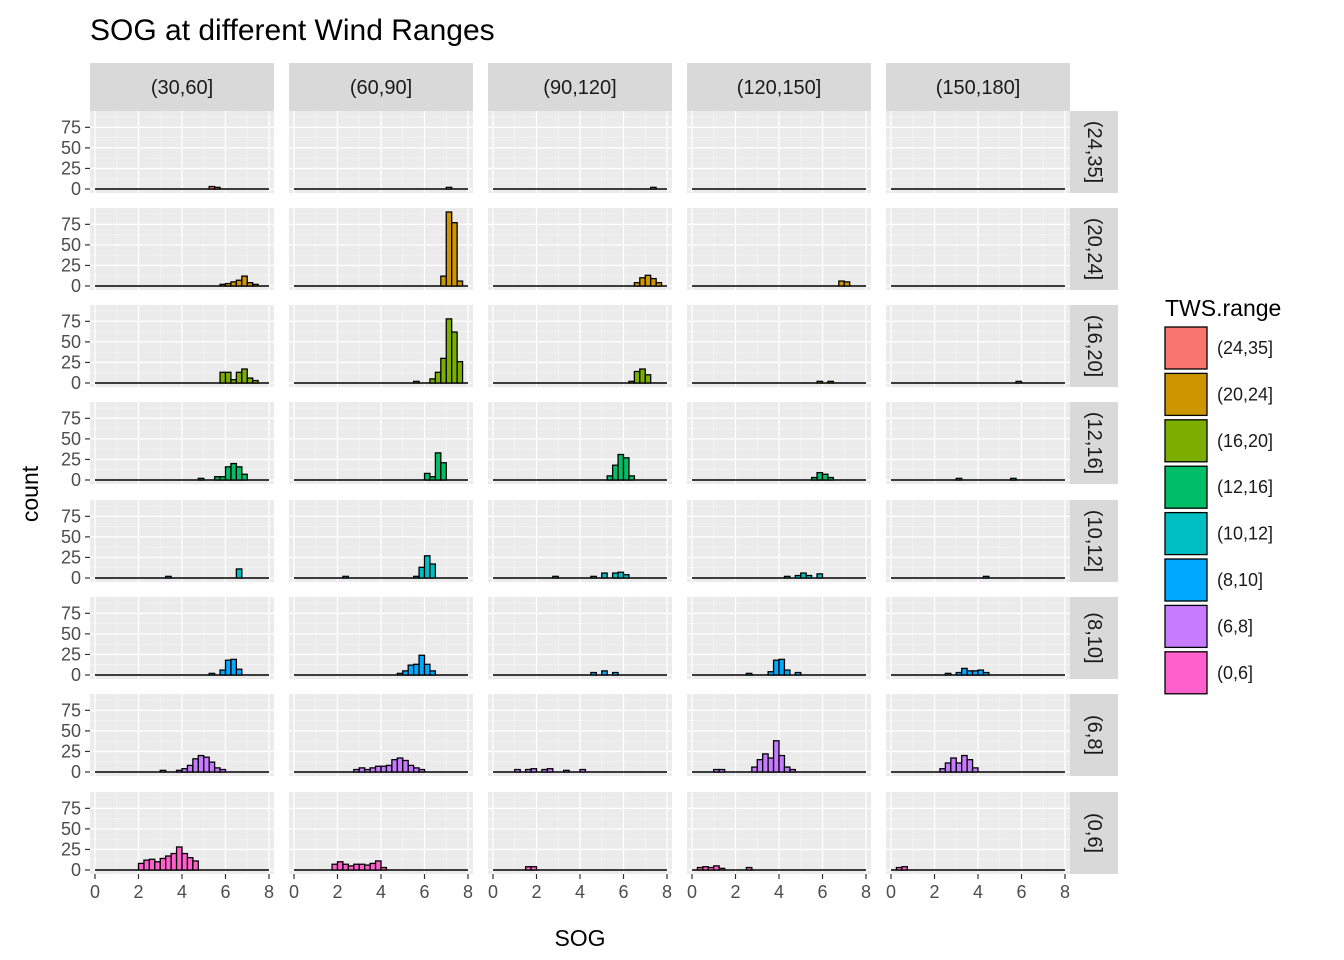  Describe the element at coordinates (1094, 541) in the screenshot. I see `row-strip` at that location.